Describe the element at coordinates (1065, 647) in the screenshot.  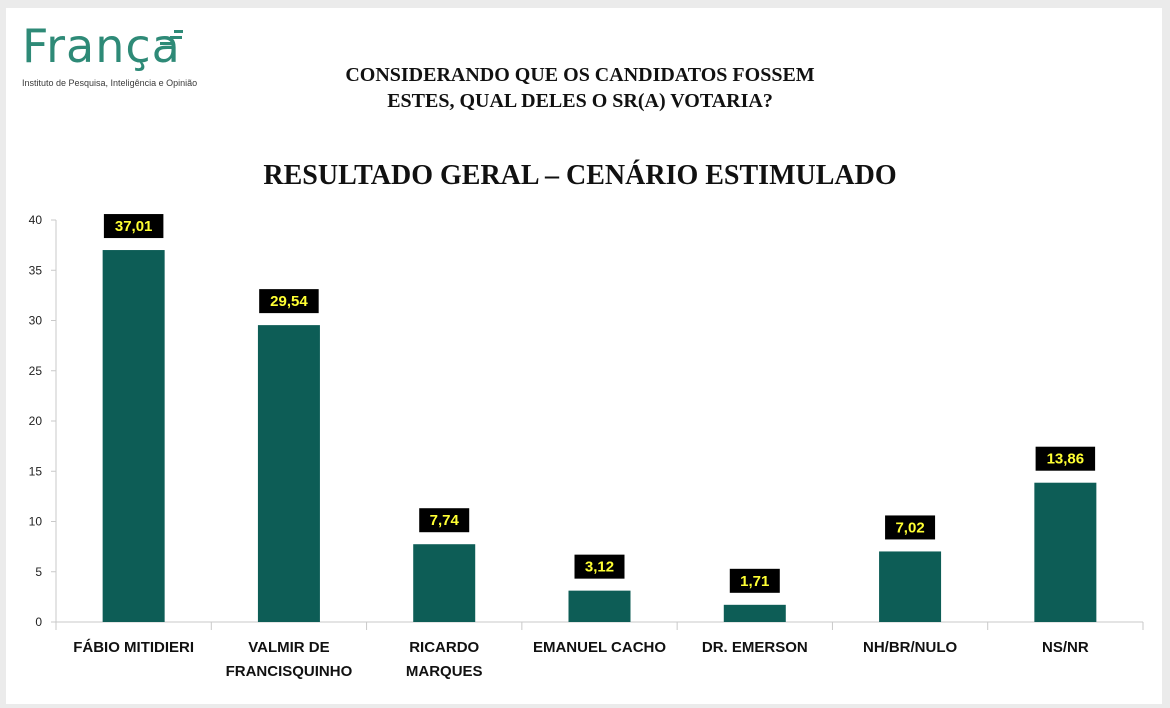
I see `x-tick-label: NS/NR` at that location.